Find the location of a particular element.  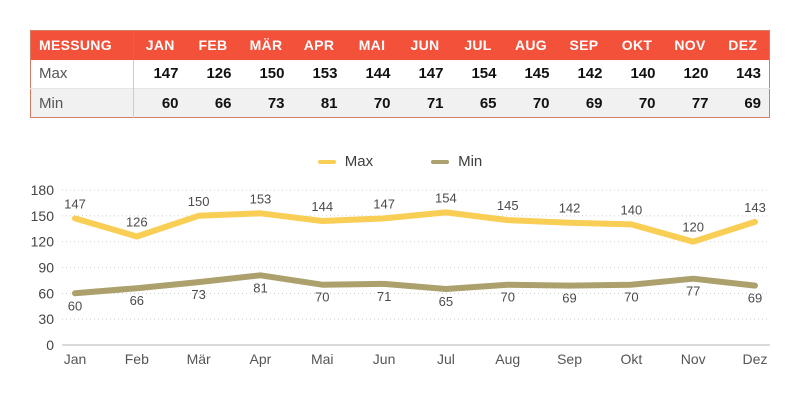

table-cell: 144 is located at coordinates (378, 74).